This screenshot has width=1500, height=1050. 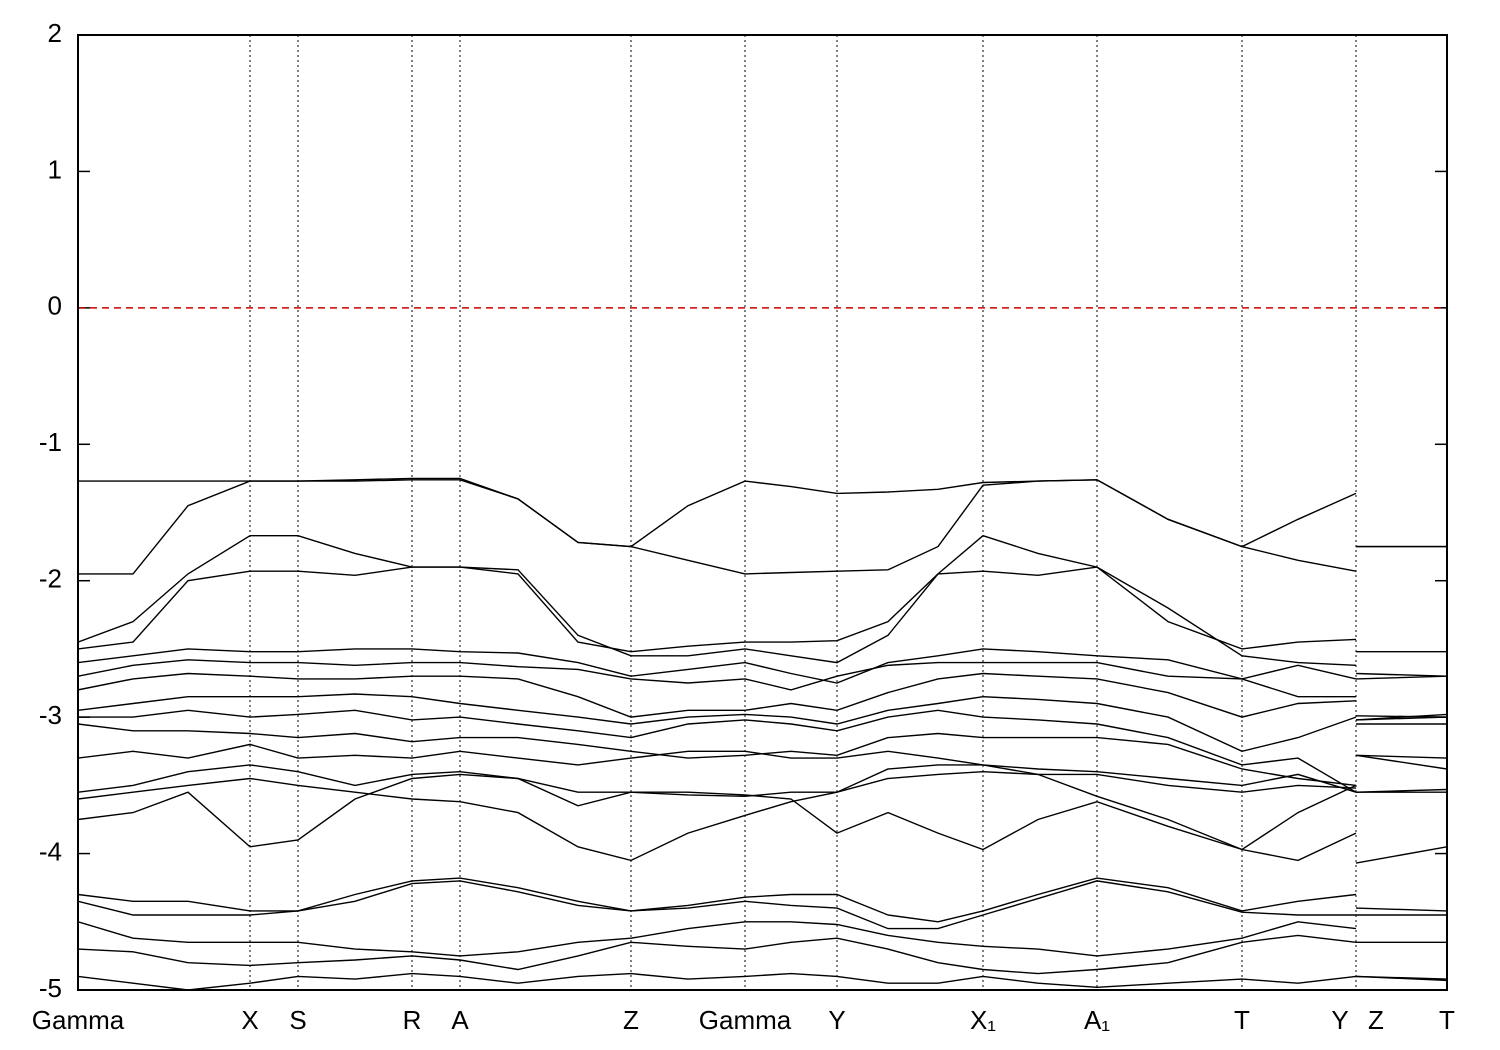 I want to click on x-tick-label: R, so click(x=412, y=1020).